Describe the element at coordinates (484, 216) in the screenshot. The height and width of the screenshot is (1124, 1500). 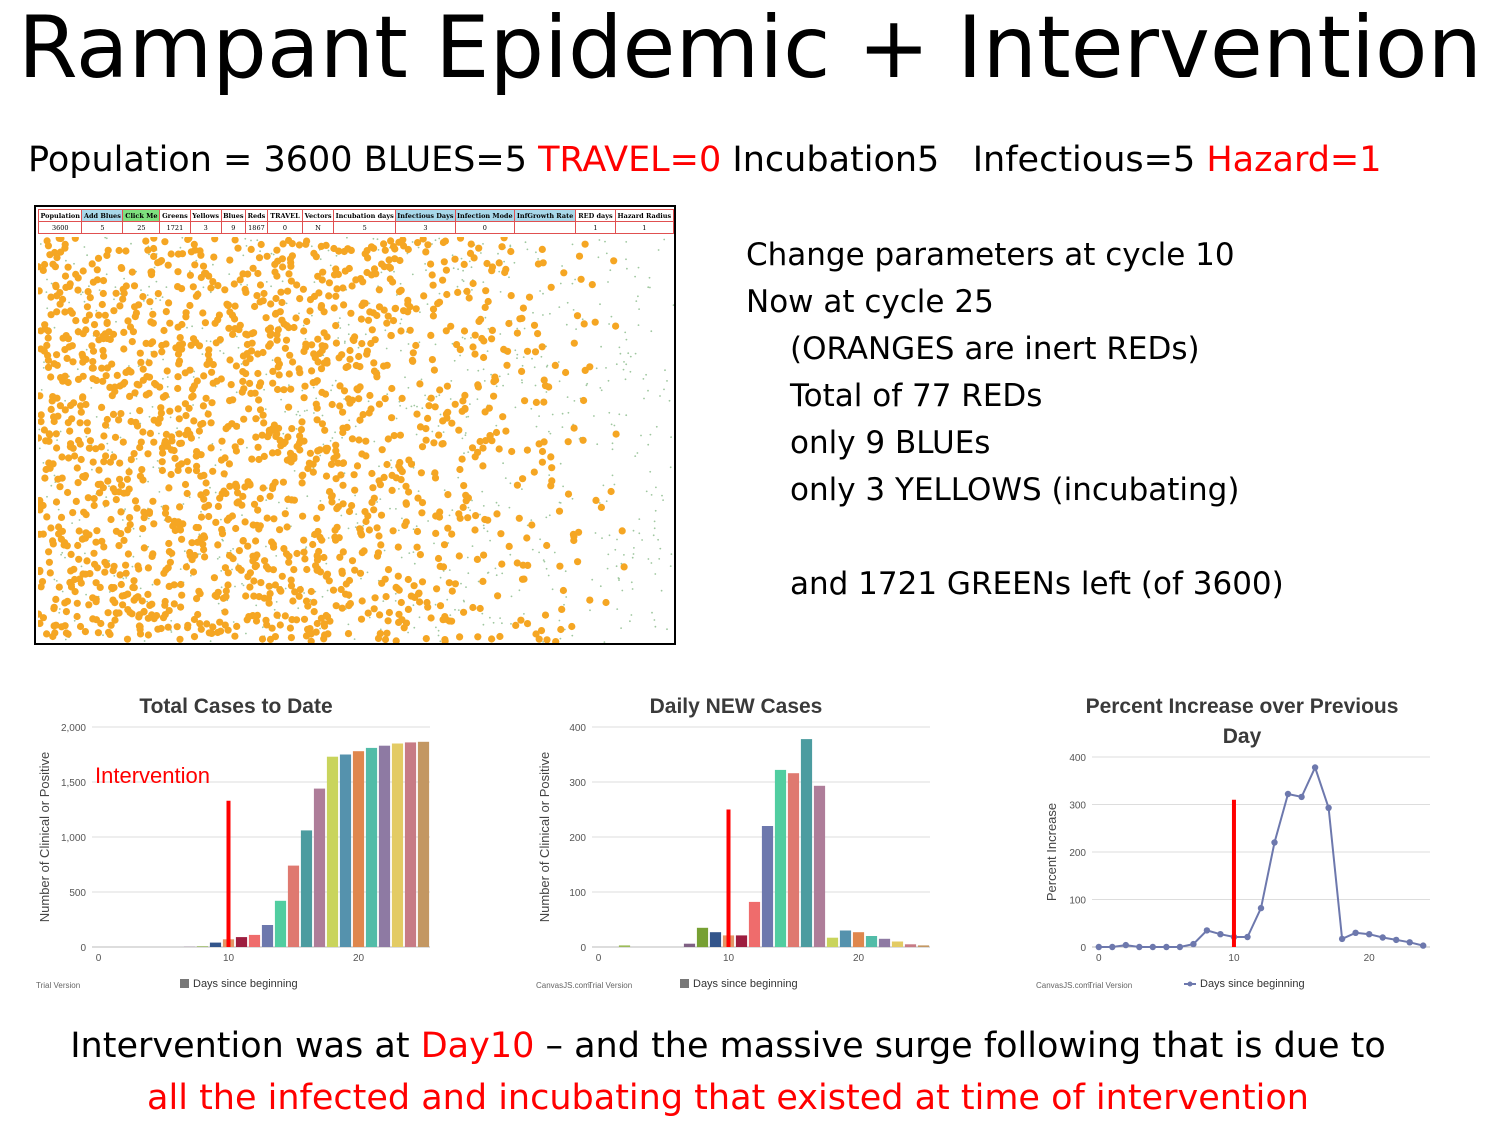
I see `sim-header-cell: Infection Mode` at that location.